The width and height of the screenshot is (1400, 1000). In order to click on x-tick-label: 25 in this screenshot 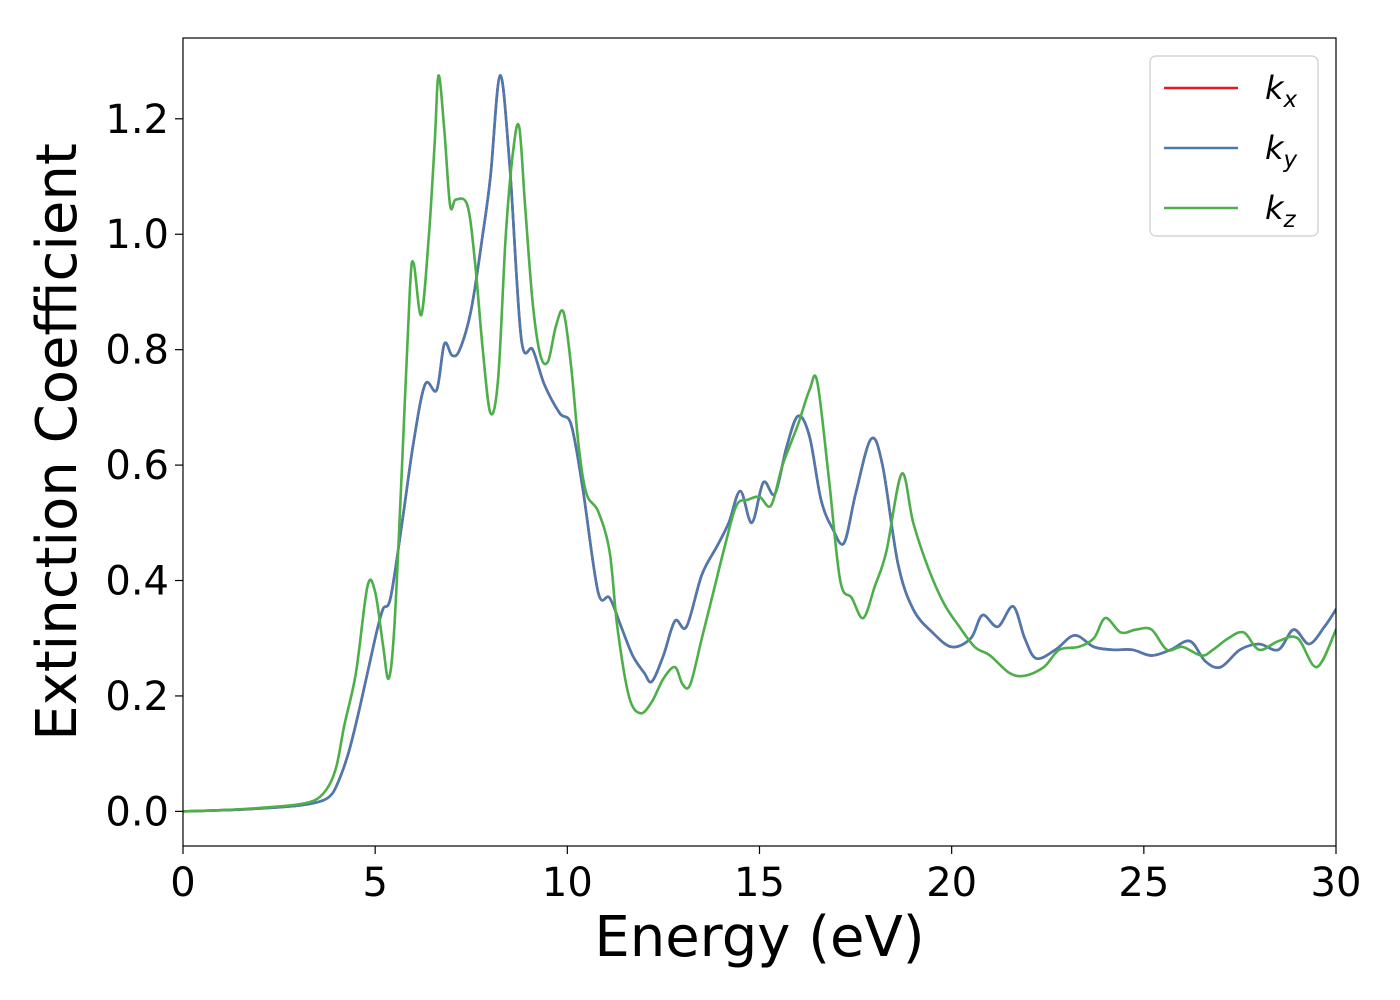, I will do `click(1143, 883)`.